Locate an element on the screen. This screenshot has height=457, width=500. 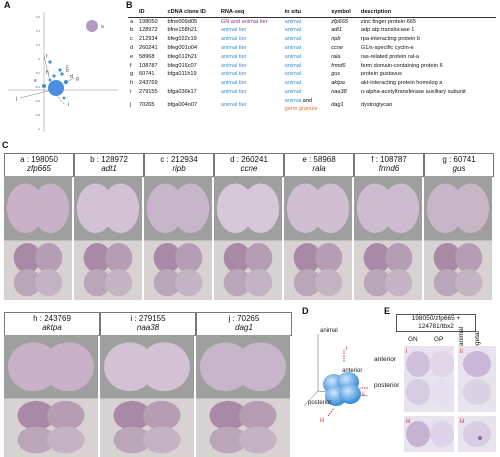
cell-id: 70265 is located at coordinates (146, 104).